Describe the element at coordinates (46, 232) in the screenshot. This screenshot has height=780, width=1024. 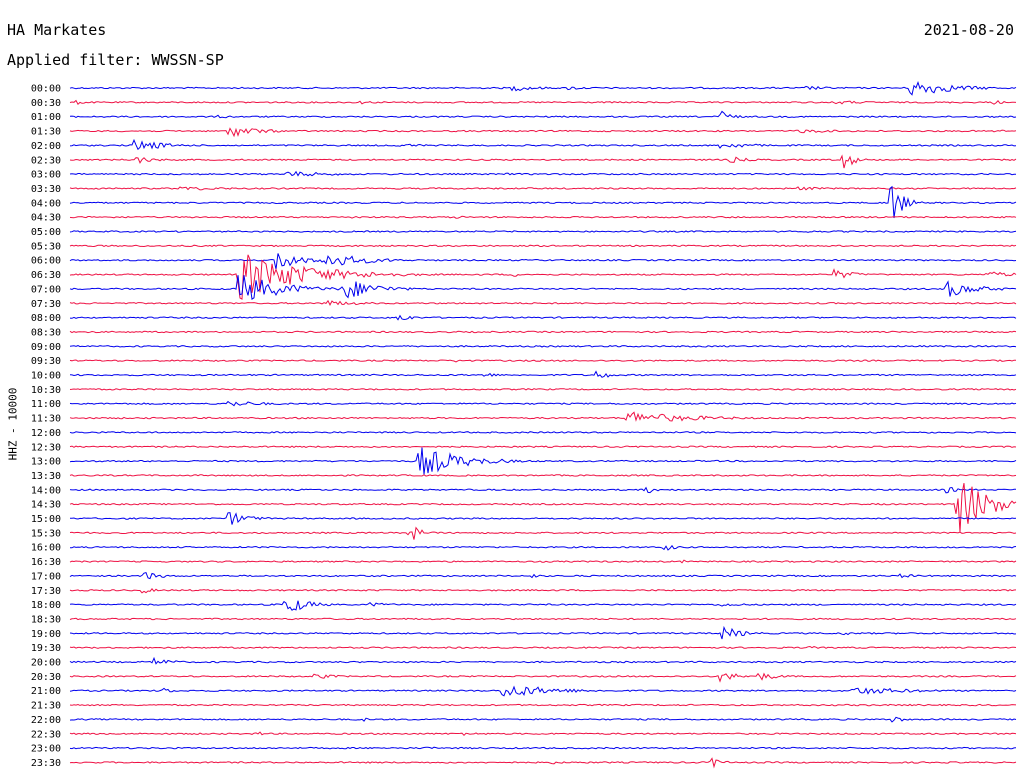
I see `time-tick-label: 05:00` at that location.